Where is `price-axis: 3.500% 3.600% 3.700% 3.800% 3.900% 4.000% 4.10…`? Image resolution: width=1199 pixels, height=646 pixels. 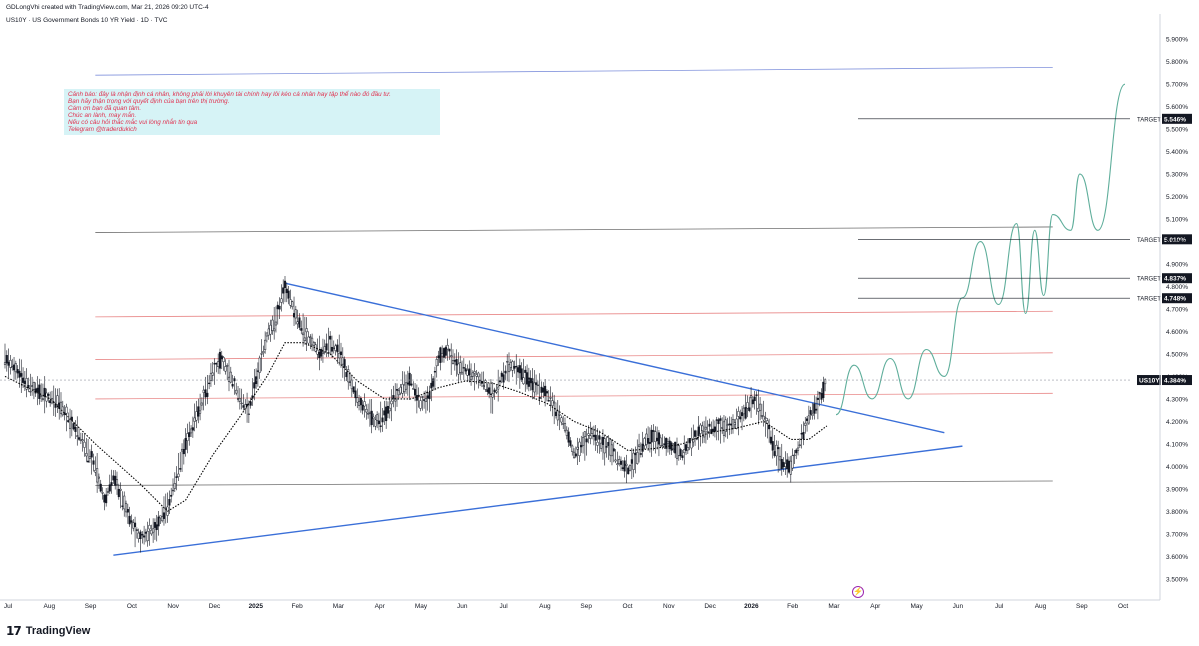
price-axis: 3.500% 3.600% 3.700% 3.800% 3.900% 4.000% 4.10… is located at coordinates (1173, 307).